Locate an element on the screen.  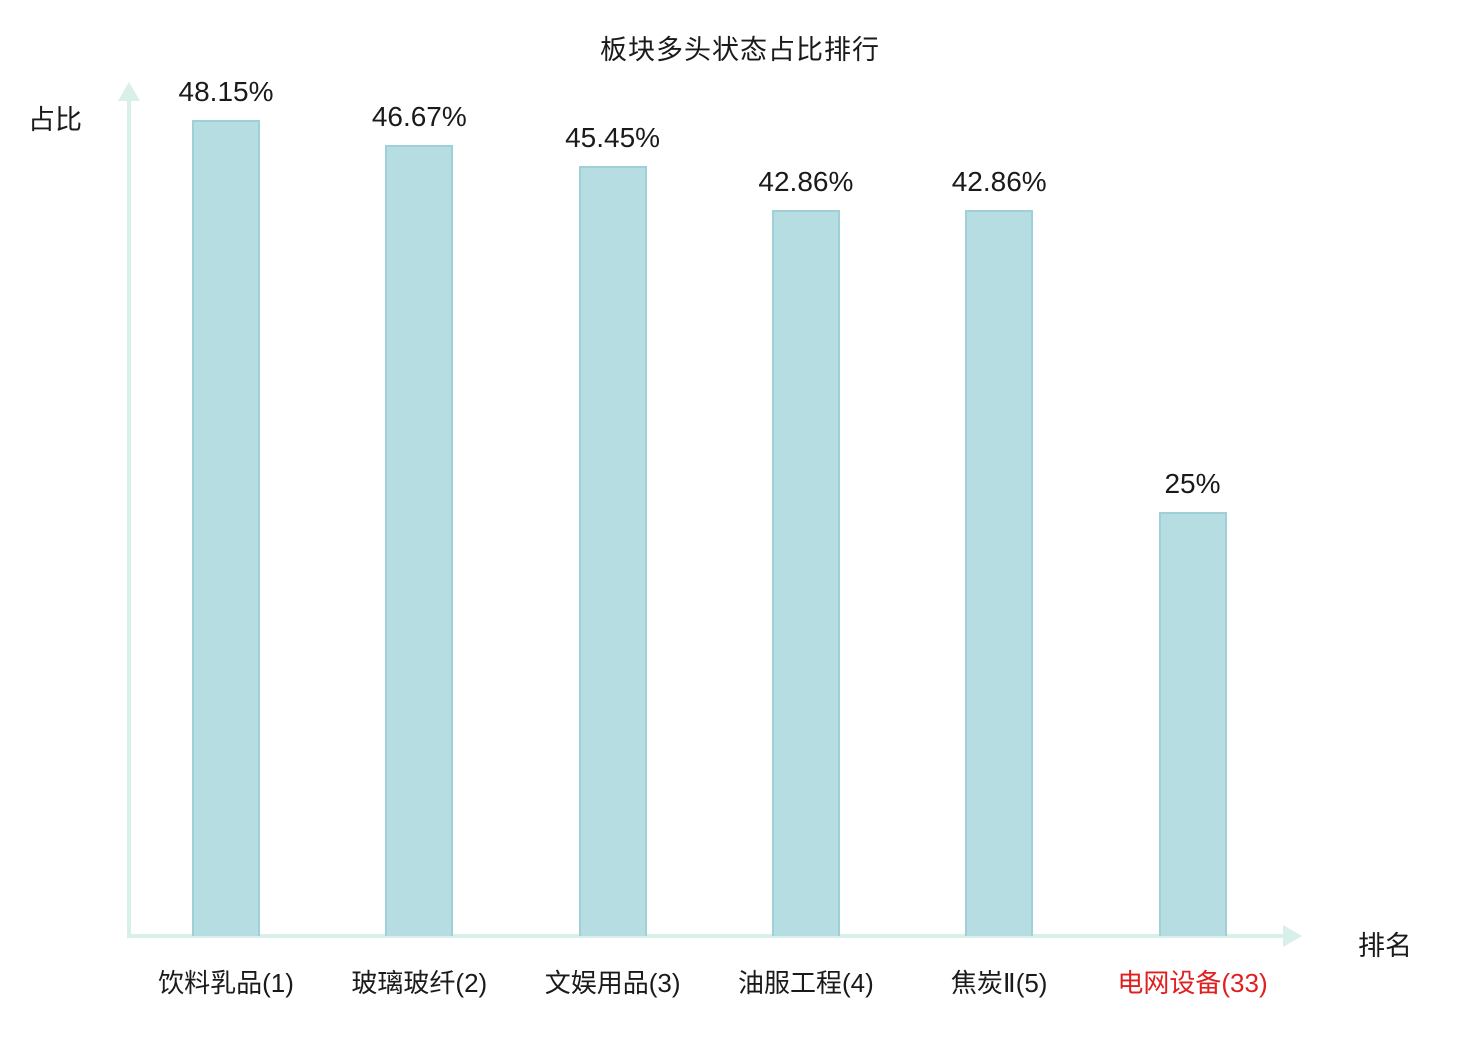
bar-value-label: 48.15% is located at coordinates (226, 91).